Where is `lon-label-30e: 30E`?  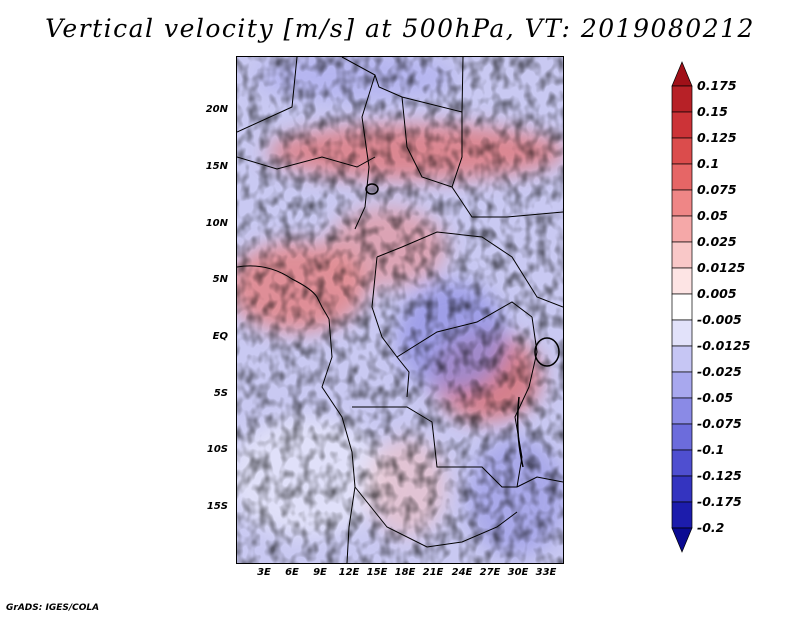
lon-label-30e: 30E is located at coordinates (518, 572).